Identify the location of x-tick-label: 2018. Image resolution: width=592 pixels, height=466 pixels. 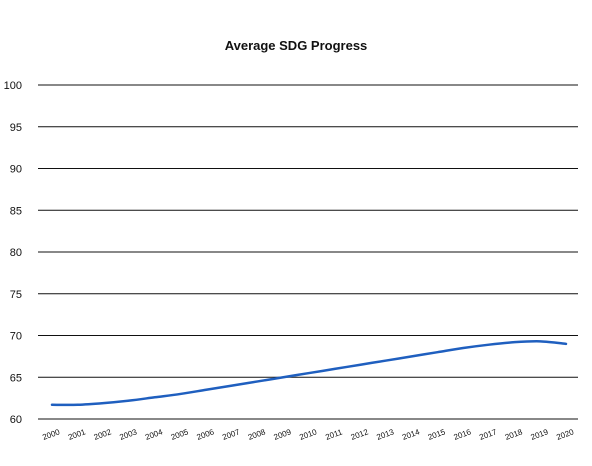
(514, 434).